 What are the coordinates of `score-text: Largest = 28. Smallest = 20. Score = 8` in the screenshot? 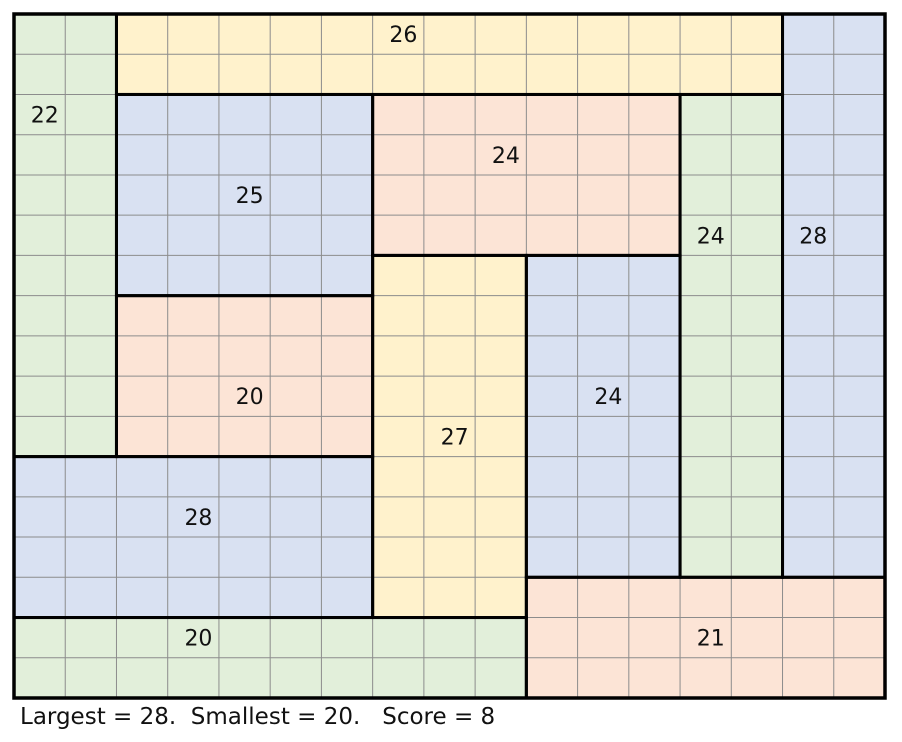 It's located at (258, 717).